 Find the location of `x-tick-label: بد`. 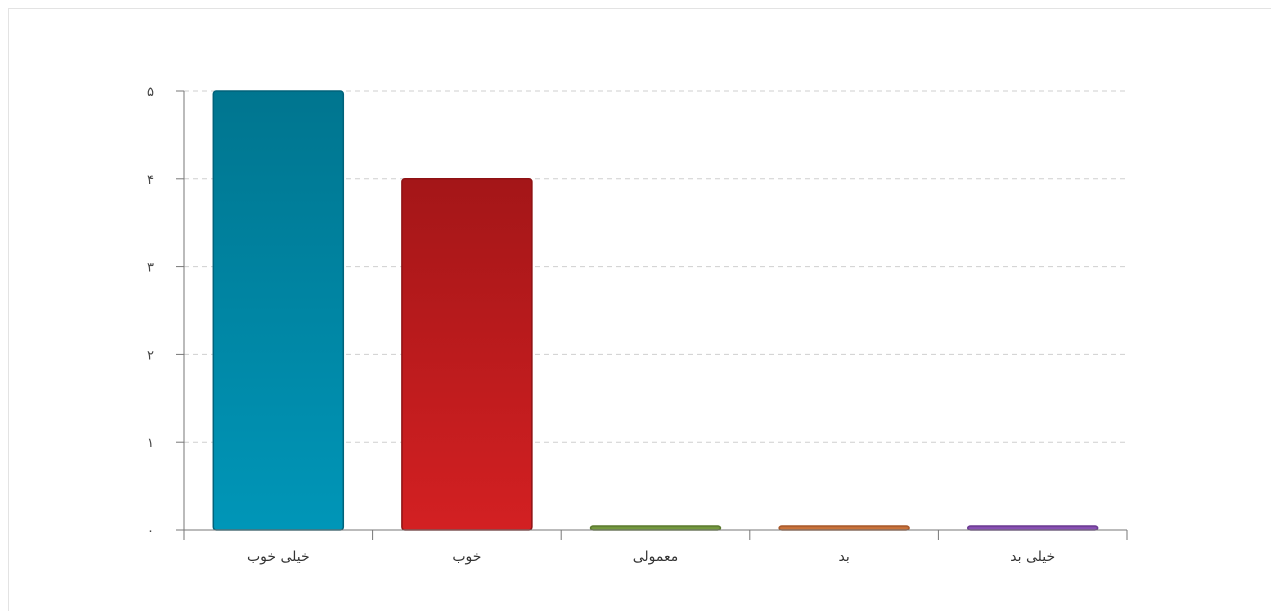

x-tick-label: بد is located at coordinates (843, 557).